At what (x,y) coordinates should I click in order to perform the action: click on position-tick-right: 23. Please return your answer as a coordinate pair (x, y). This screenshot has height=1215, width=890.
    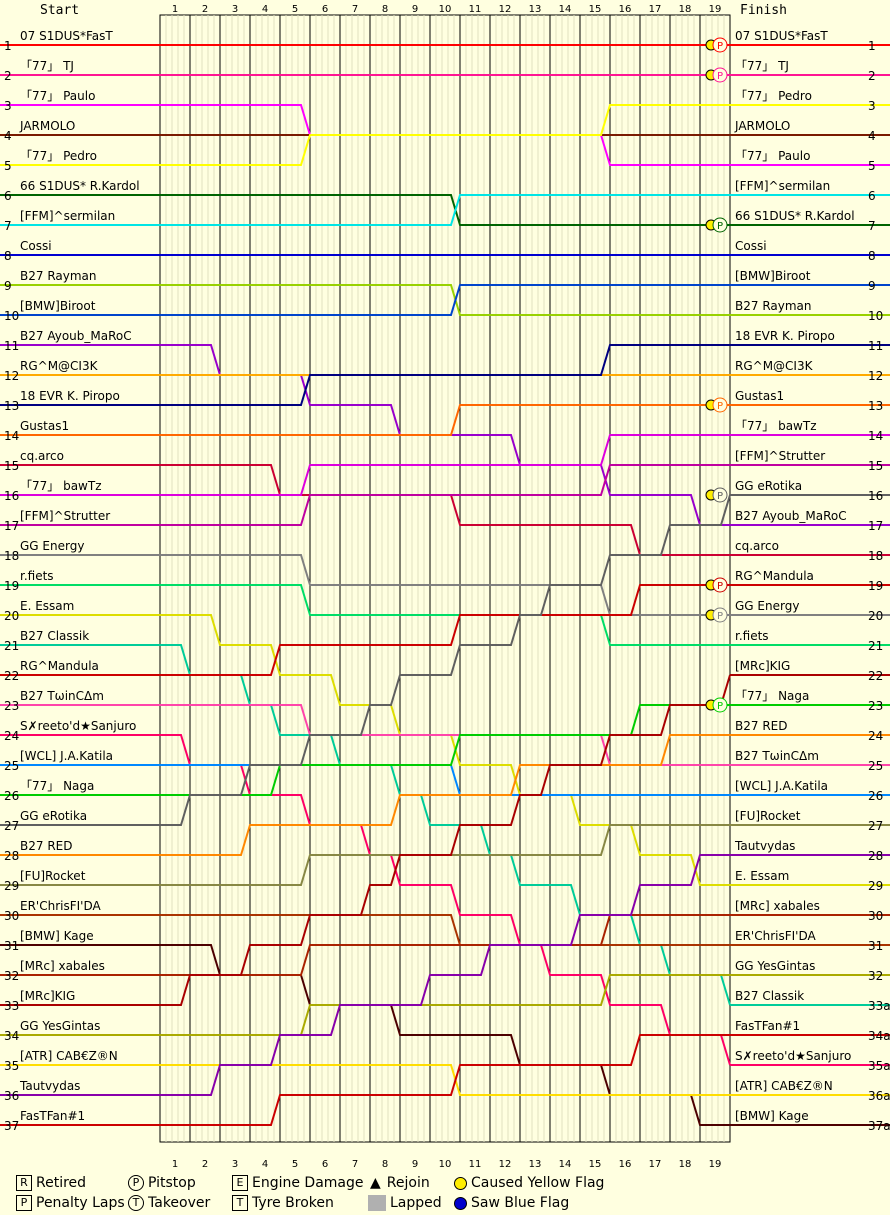
    Looking at the image, I should click on (875, 706).